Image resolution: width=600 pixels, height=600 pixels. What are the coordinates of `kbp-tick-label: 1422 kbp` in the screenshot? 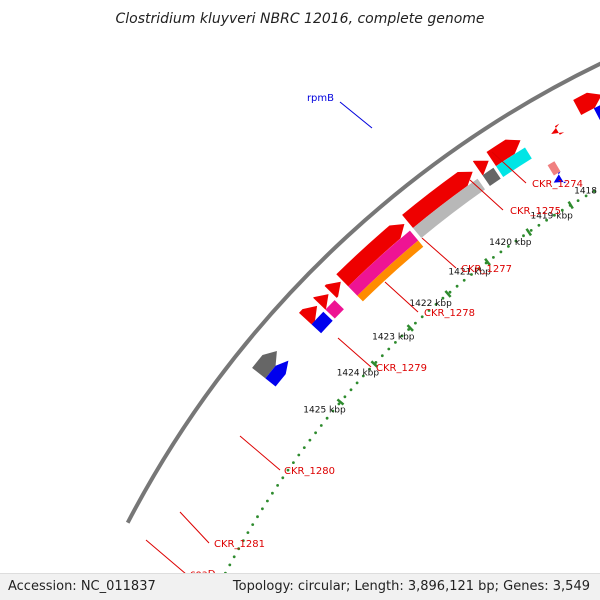 It's located at (430, 304).